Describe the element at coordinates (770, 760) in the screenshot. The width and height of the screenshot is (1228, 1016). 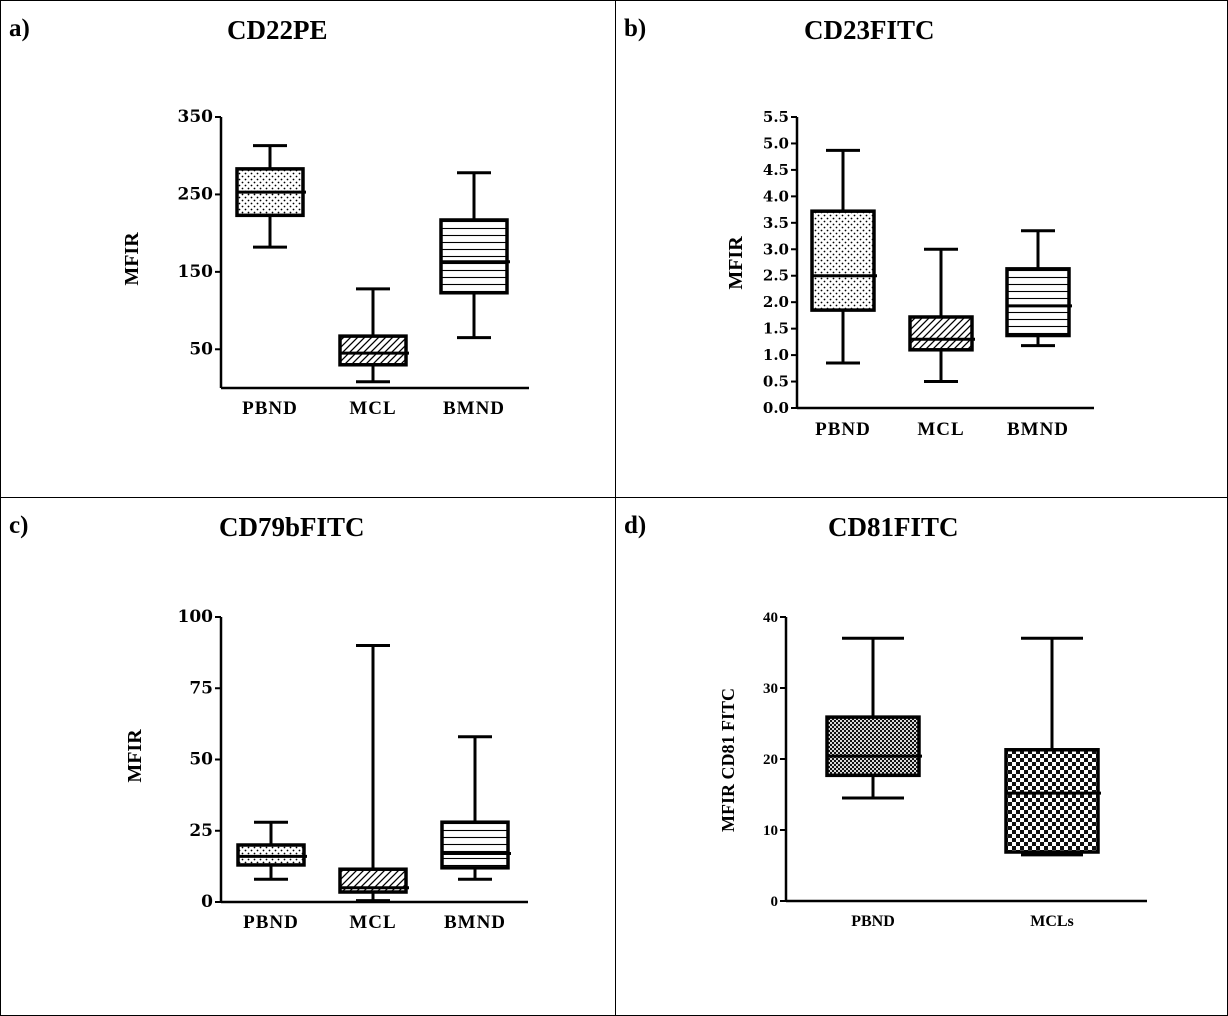
I see `y-tick-label: 20` at that location.